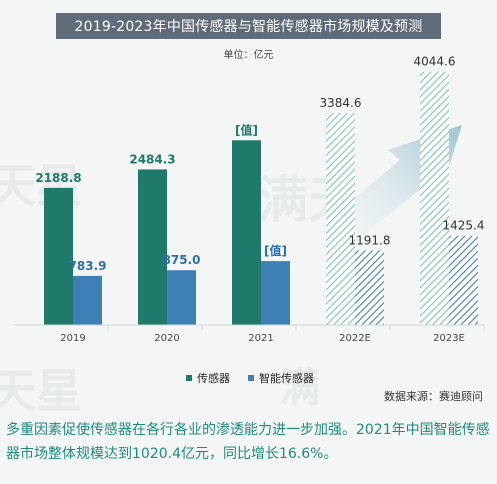  I want to click on bar-sensor-2022E, so click(340, 219).